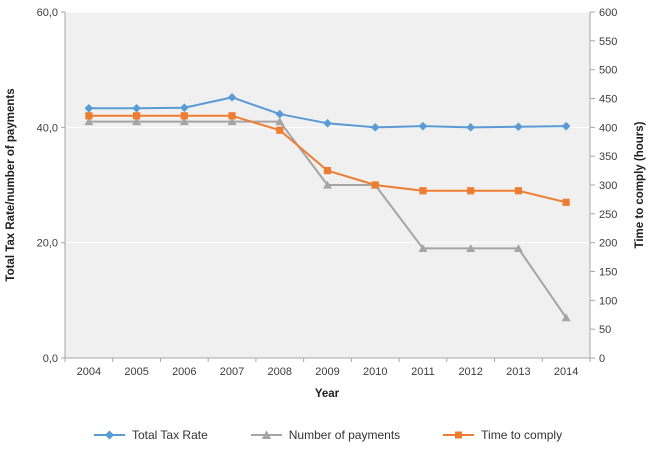 This screenshot has width=655, height=452. Describe the element at coordinates (375, 372) in the screenshot. I see `x-axis-category-label: 2010` at that location.